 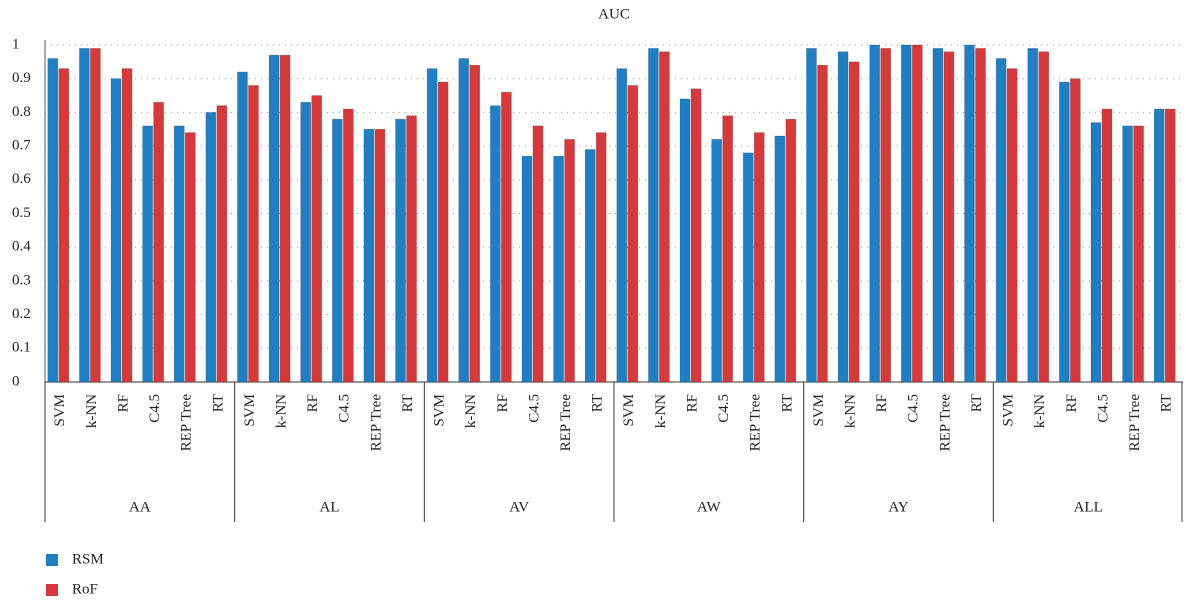 I want to click on y-tick-label: 0.6, so click(x=21, y=179).